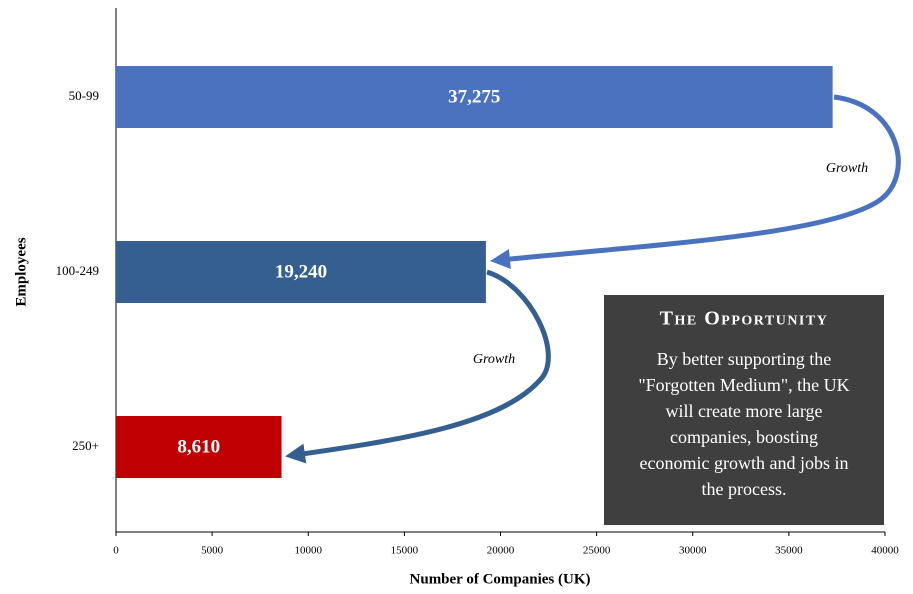 Image resolution: width=913 pixels, height=594 pixels. What do you see at coordinates (212, 551) in the screenshot?
I see `x-tick-label: 5000` at bounding box center [212, 551].